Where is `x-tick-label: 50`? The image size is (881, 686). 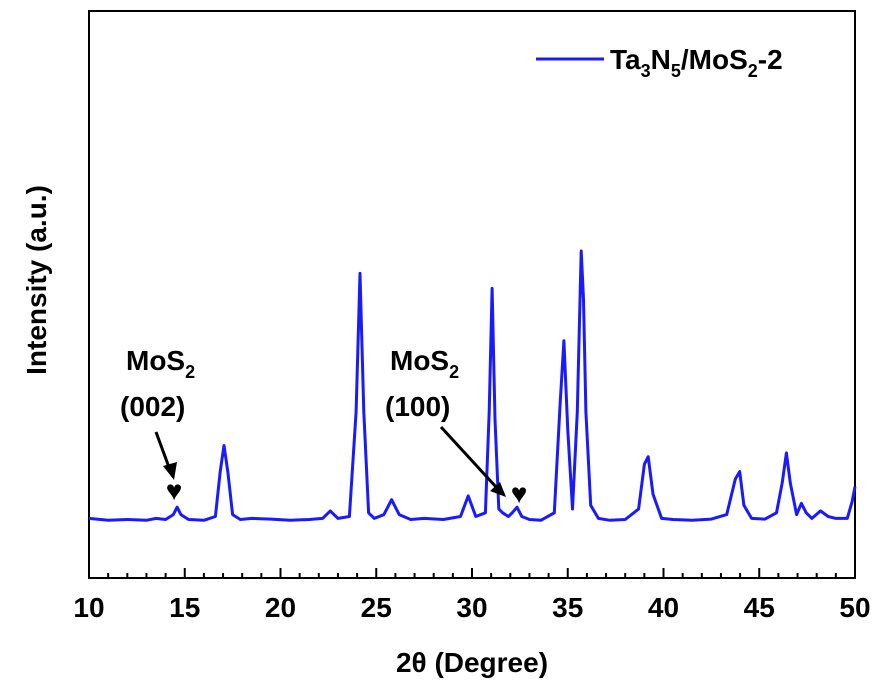
x-tick-label: 50 is located at coordinates (854, 607).